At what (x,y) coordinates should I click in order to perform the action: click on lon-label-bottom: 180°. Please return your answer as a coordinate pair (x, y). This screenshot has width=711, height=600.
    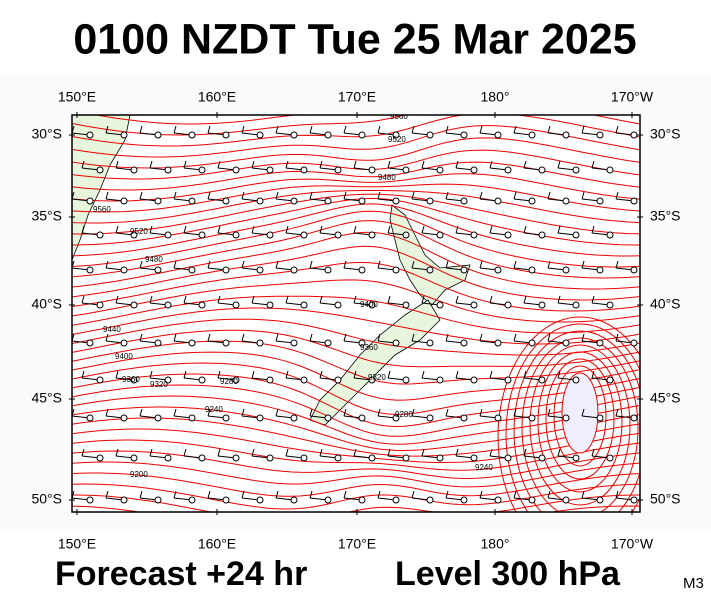
    Looking at the image, I should click on (495, 544).